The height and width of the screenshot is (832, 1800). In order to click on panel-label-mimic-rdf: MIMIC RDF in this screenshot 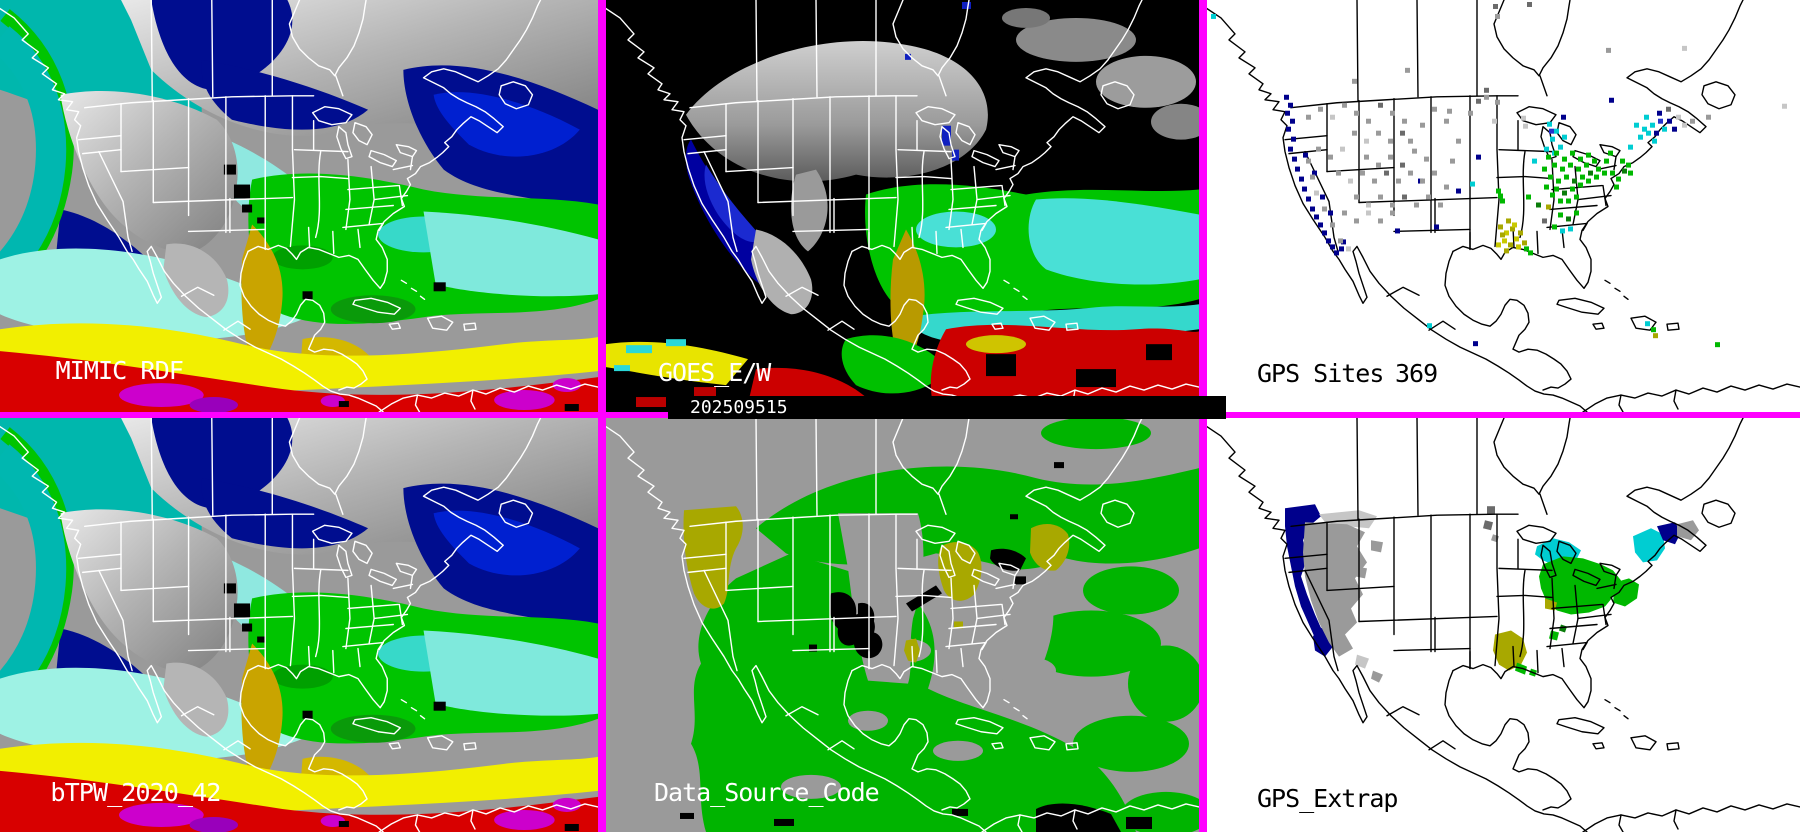, I will do `click(118, 370)`.